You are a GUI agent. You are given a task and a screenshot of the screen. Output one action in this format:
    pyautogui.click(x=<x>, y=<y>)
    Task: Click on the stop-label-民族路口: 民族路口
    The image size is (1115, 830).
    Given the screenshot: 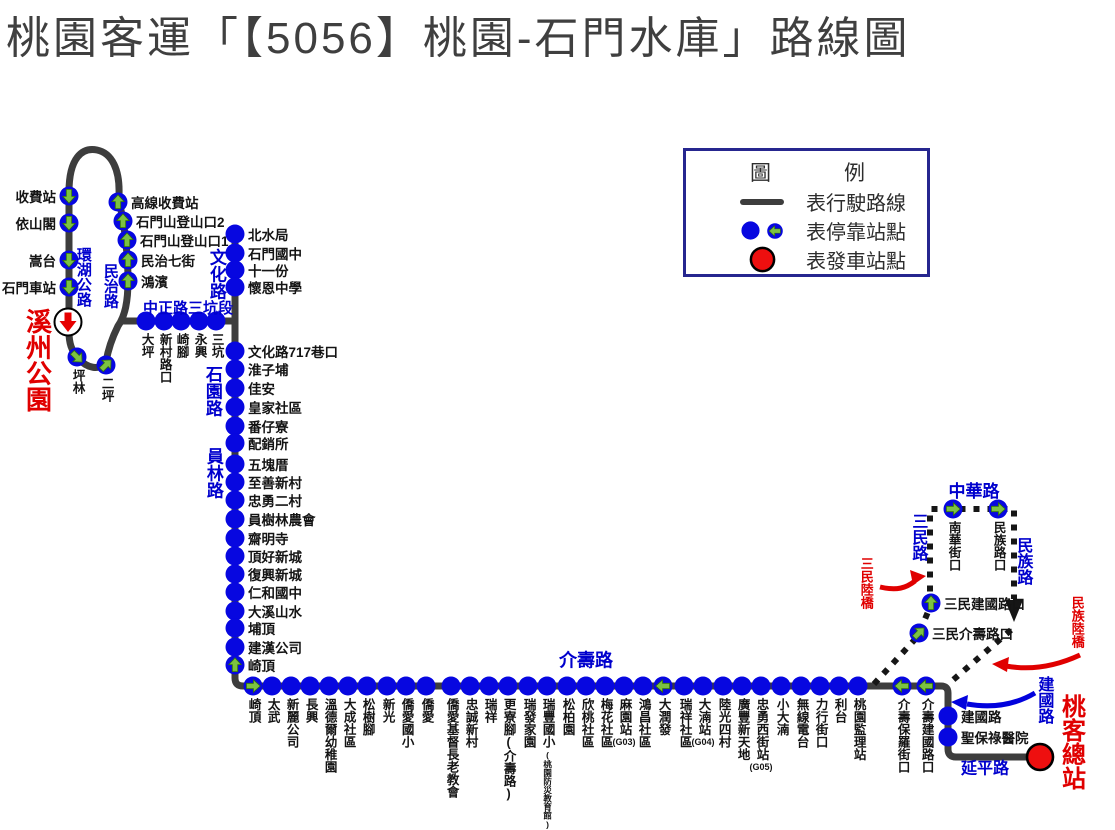 What is the action you would take?
    pyautogui.click(x=998, y=546)
    